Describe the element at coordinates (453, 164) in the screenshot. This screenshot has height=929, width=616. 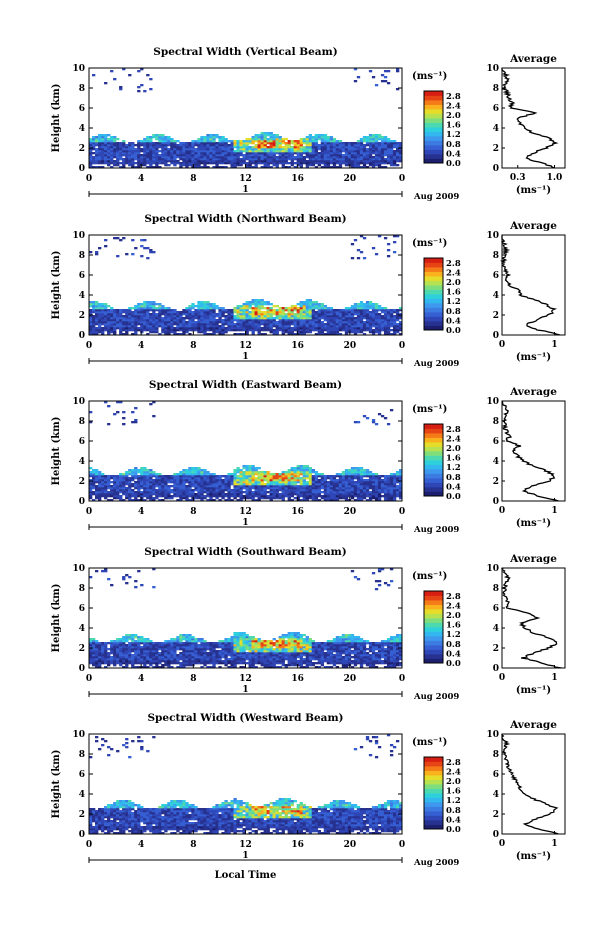
I see `colorbar-tick-label: 0.0` at that location.